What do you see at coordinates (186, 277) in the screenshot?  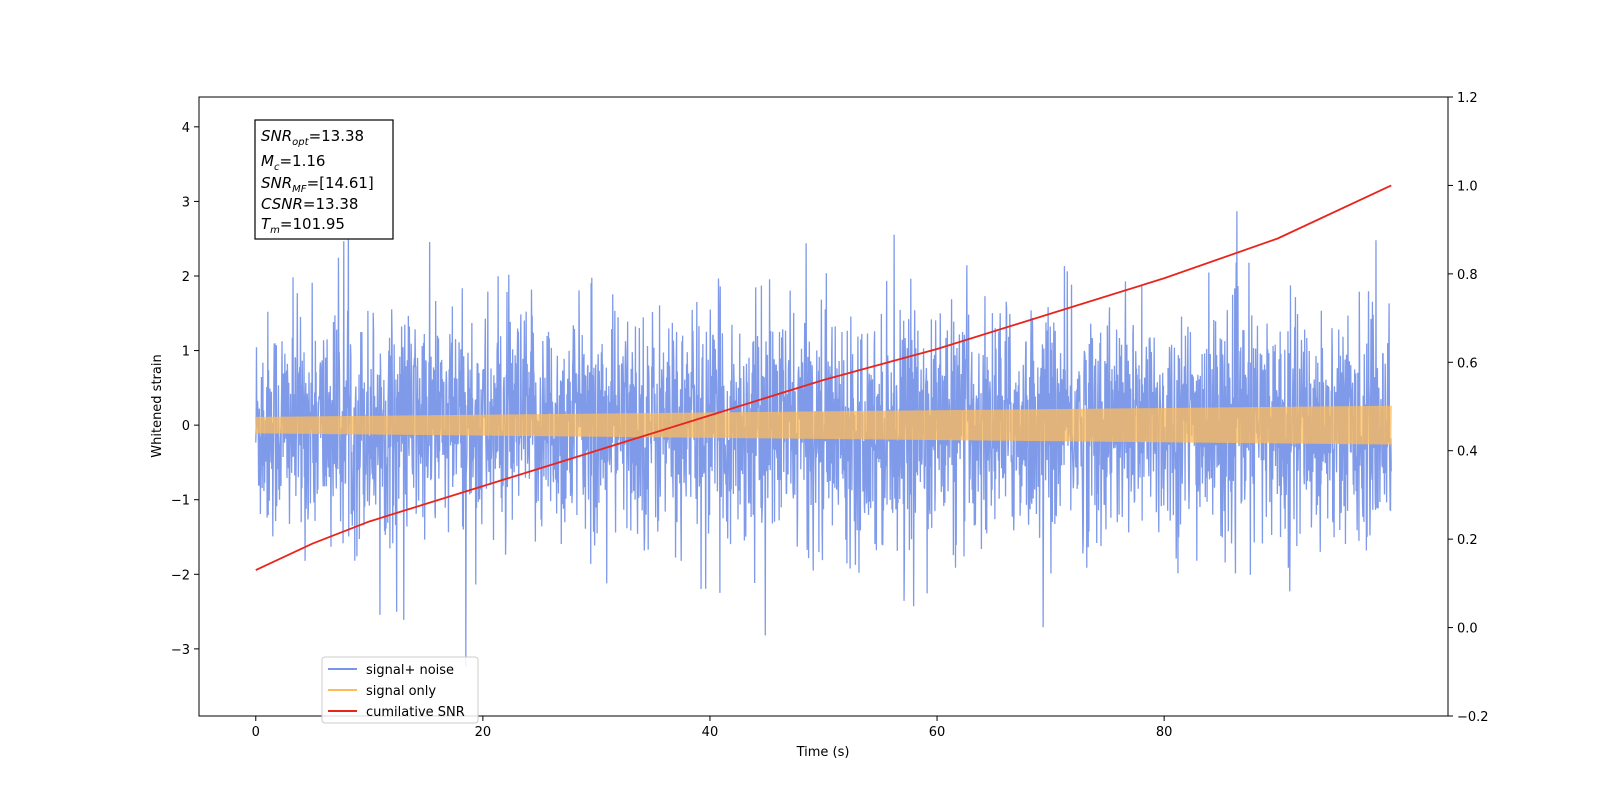 I see `y-tick-label: 2` at bounding box center [186, 277].